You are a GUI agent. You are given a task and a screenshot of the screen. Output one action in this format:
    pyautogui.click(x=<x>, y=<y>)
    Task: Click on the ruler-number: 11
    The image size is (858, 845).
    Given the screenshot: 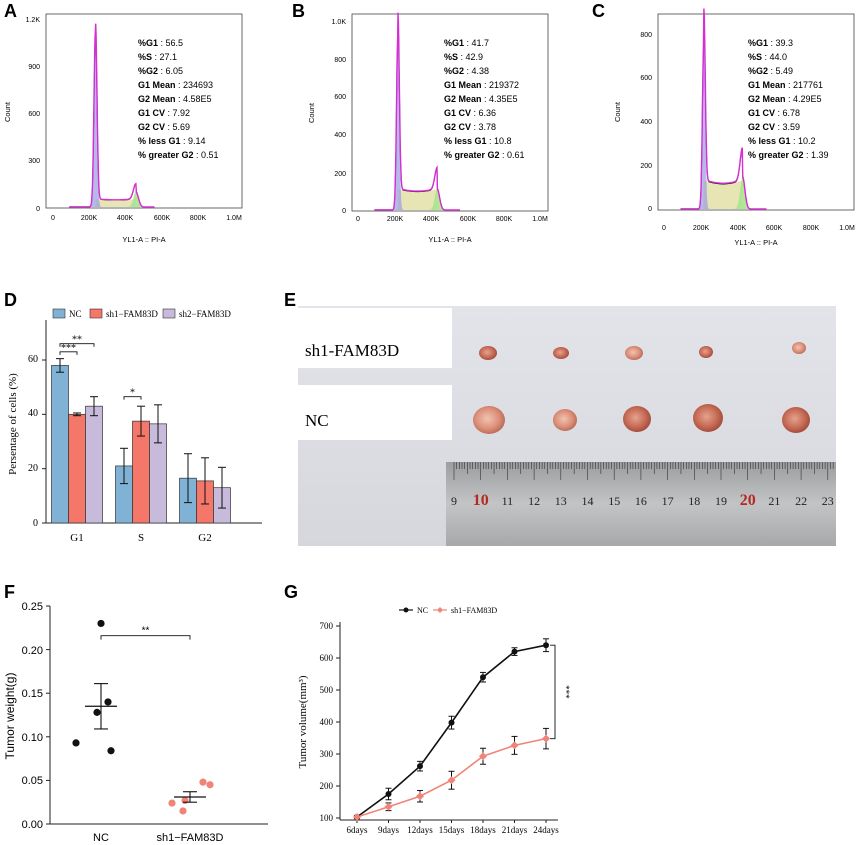 What is the action you would take?
    pyautogui.click(x=508, y=501)
    